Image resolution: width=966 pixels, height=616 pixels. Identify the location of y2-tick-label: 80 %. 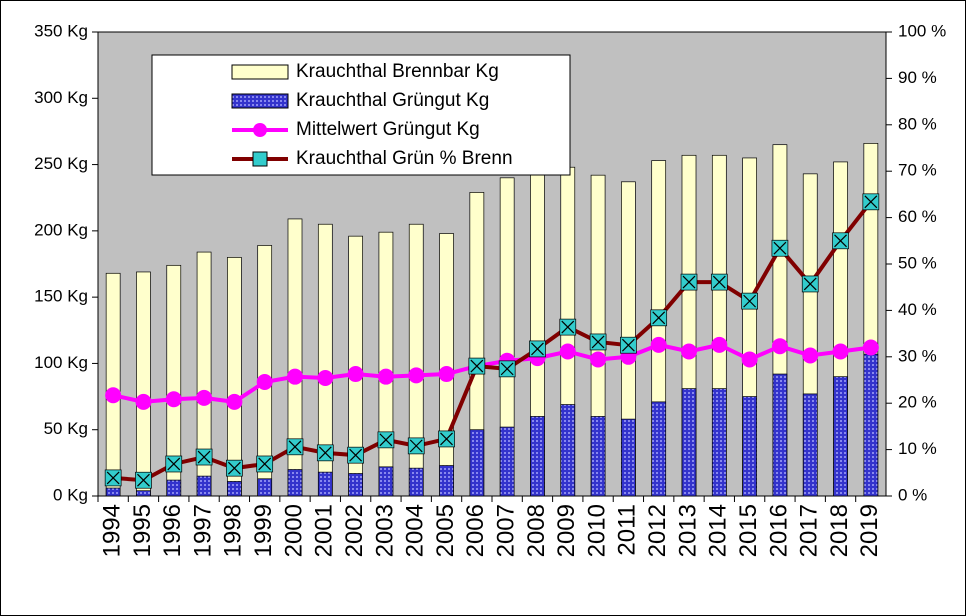
(917, 123).